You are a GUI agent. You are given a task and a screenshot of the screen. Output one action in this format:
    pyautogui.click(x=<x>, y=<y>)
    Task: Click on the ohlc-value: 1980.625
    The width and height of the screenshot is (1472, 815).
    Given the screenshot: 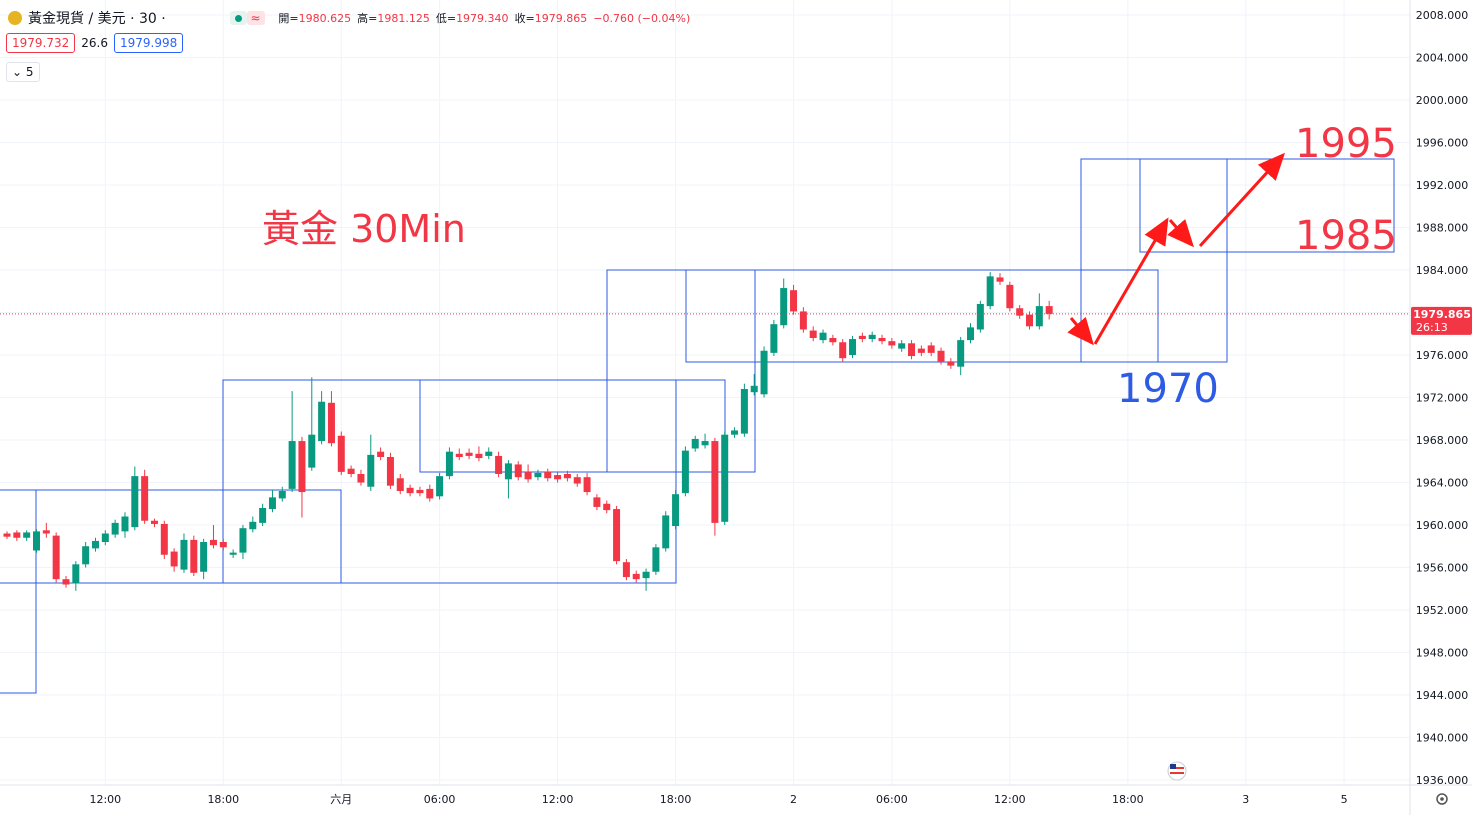 What is the action you would take?
    pyautogui.click(x=325, y=18)
    